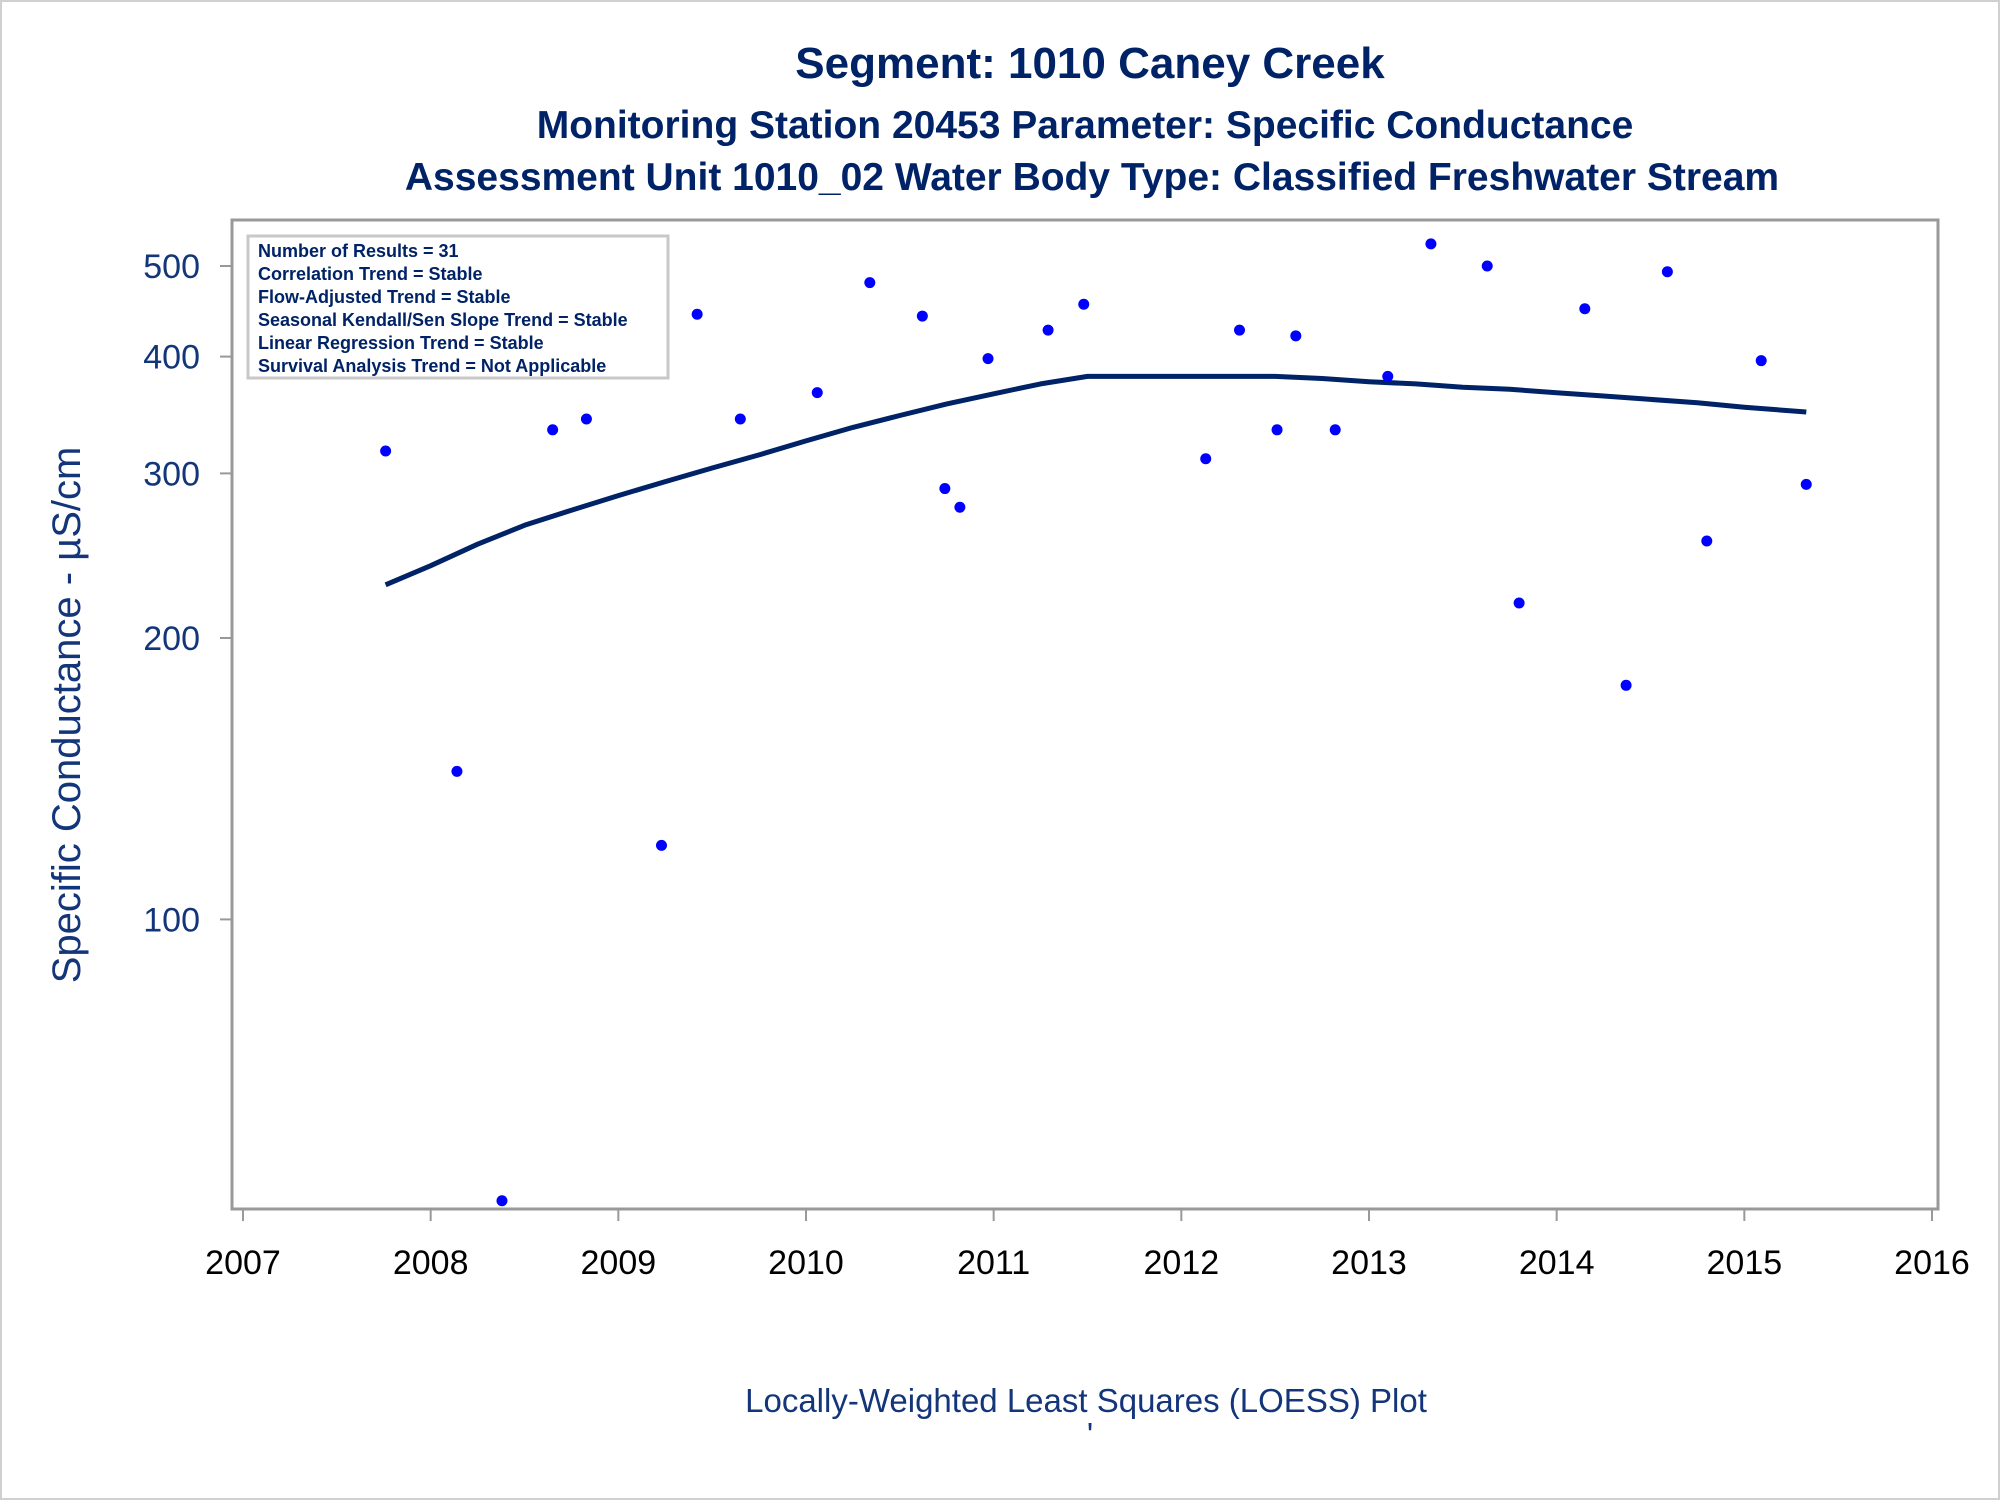  I want to click on loess-trend-line, so click(1095, 480).